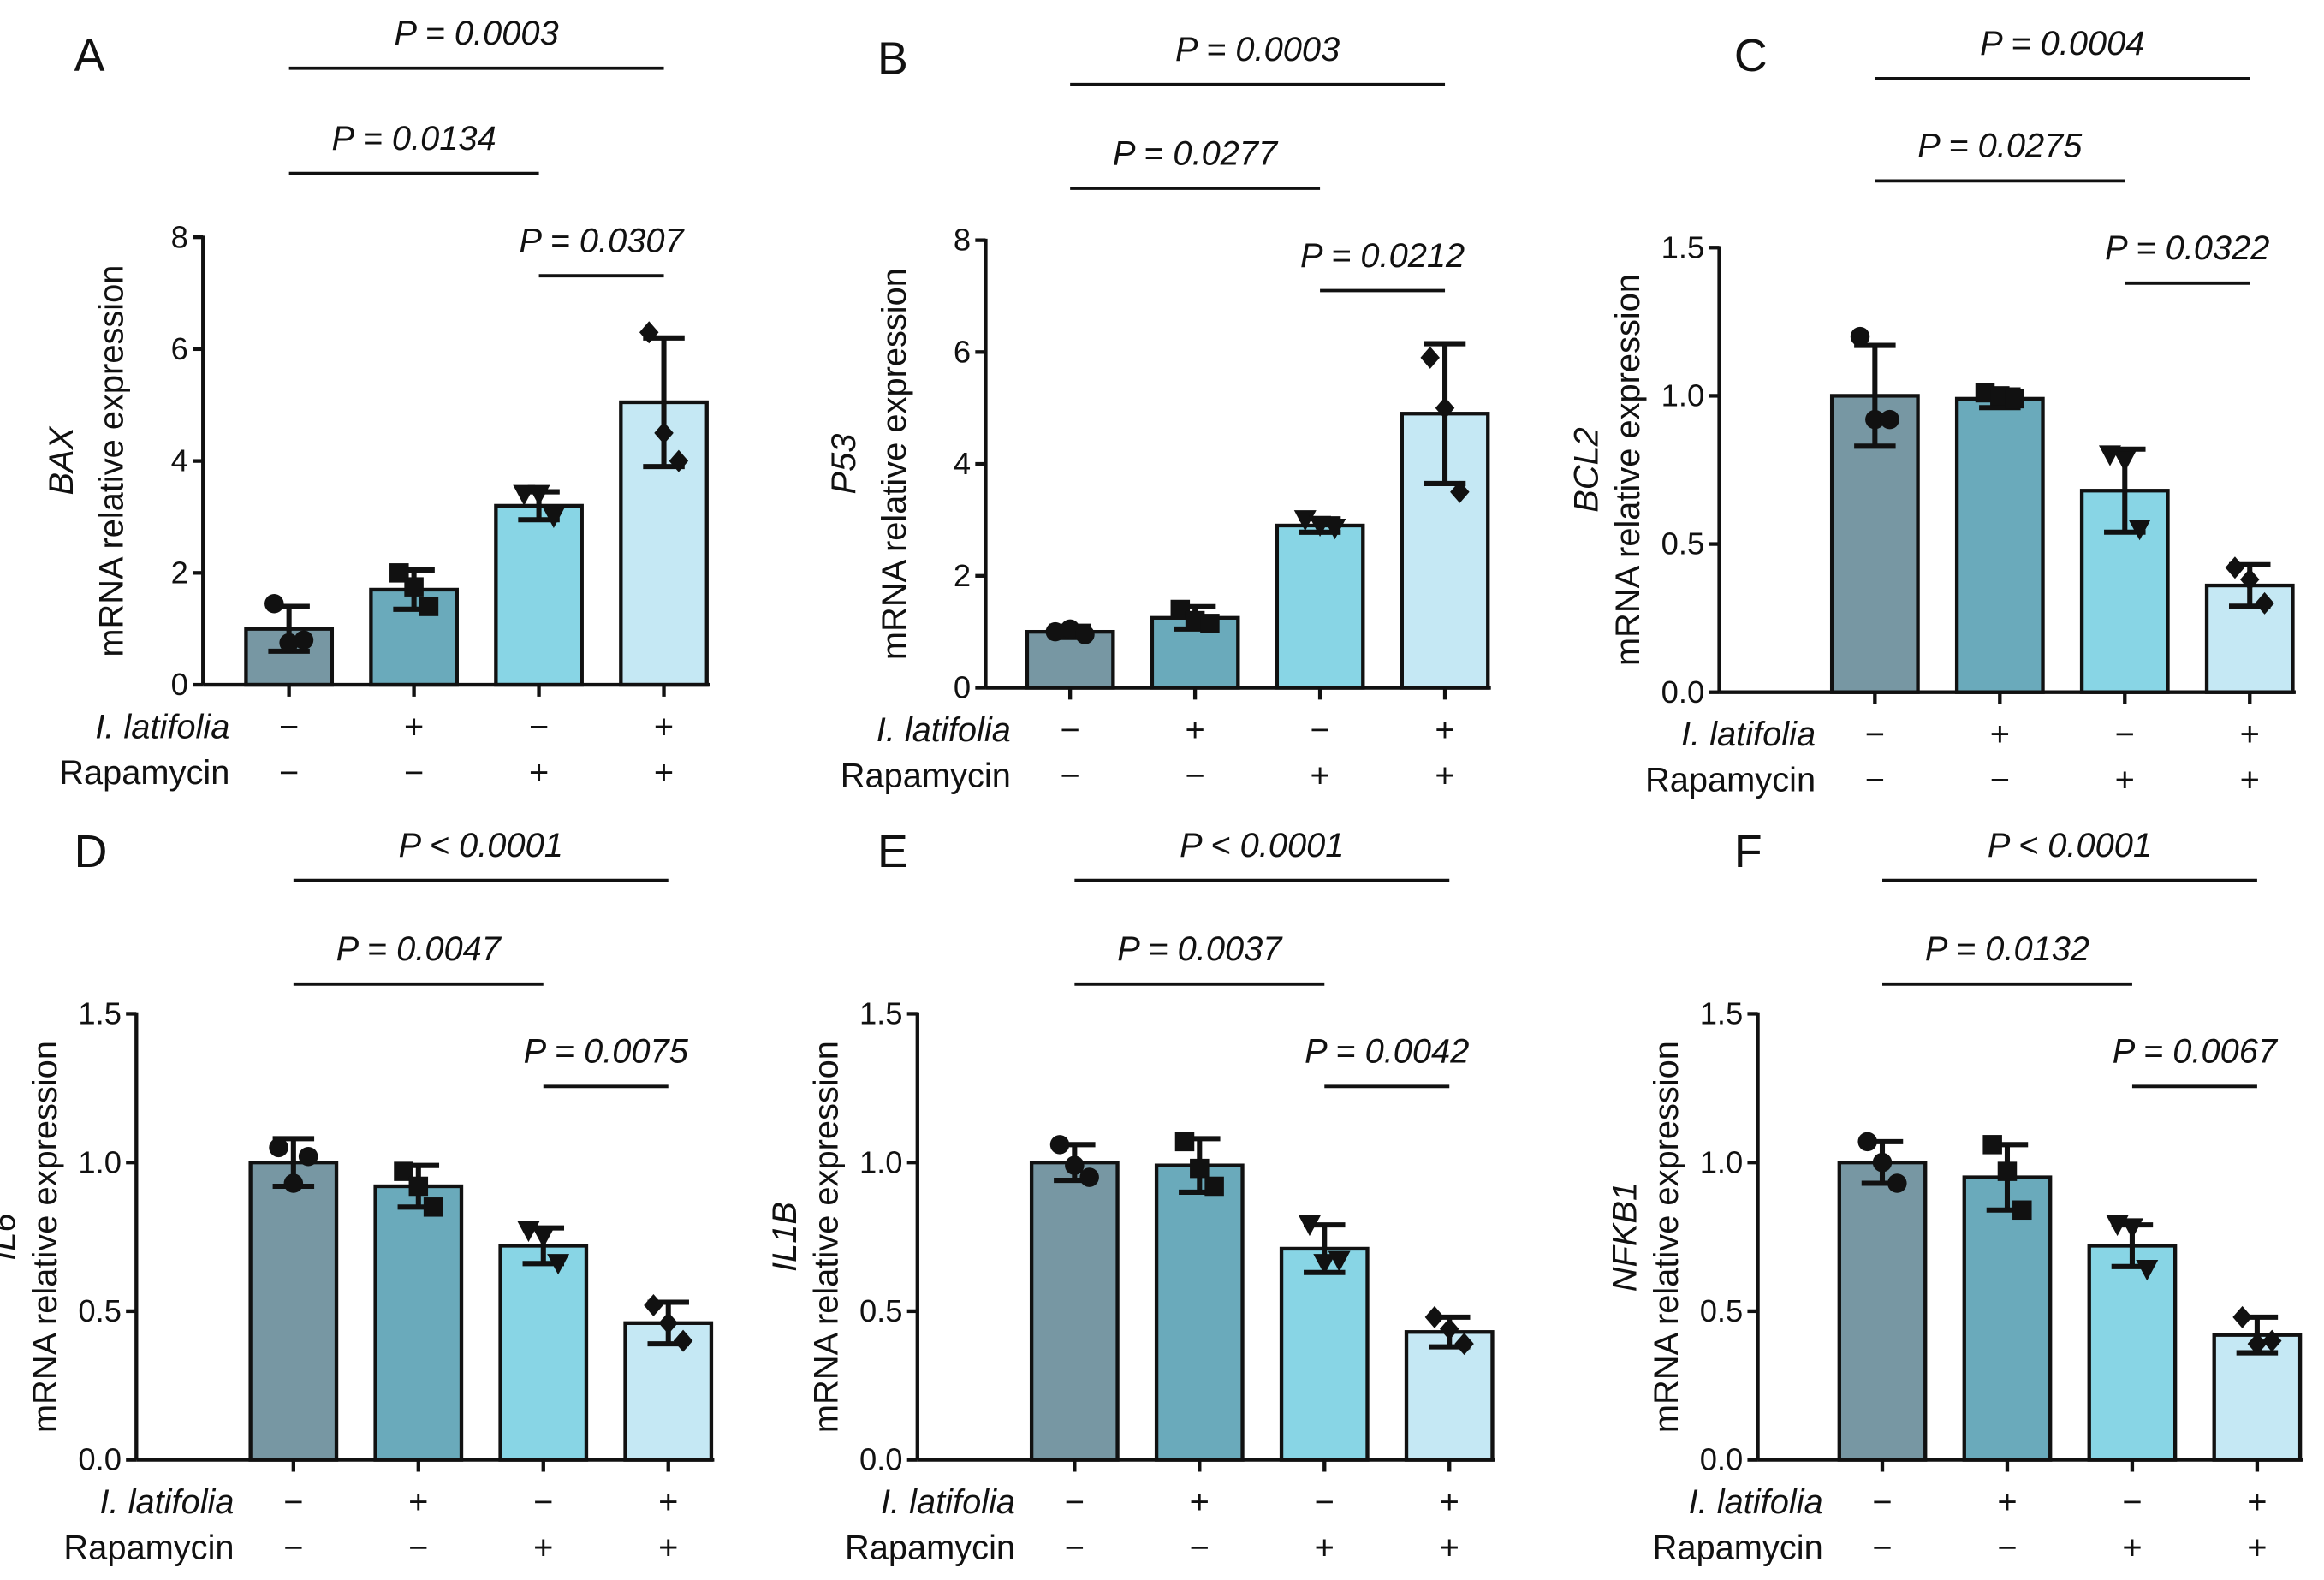 The image size is (2324, 1580). Describe the element at coordinates (179, 685) in the screenshot. I see `y-tick-label: 0` at that location.